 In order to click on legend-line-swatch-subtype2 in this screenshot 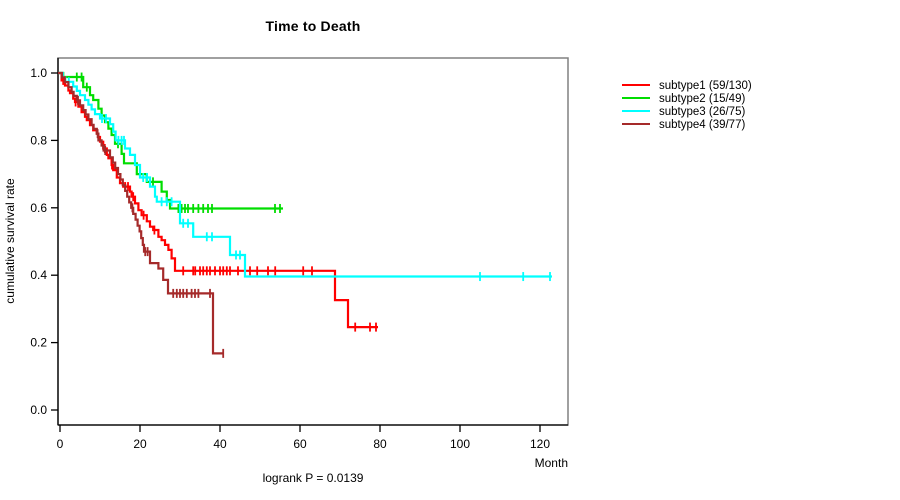, I will do `click(636, 97)`.